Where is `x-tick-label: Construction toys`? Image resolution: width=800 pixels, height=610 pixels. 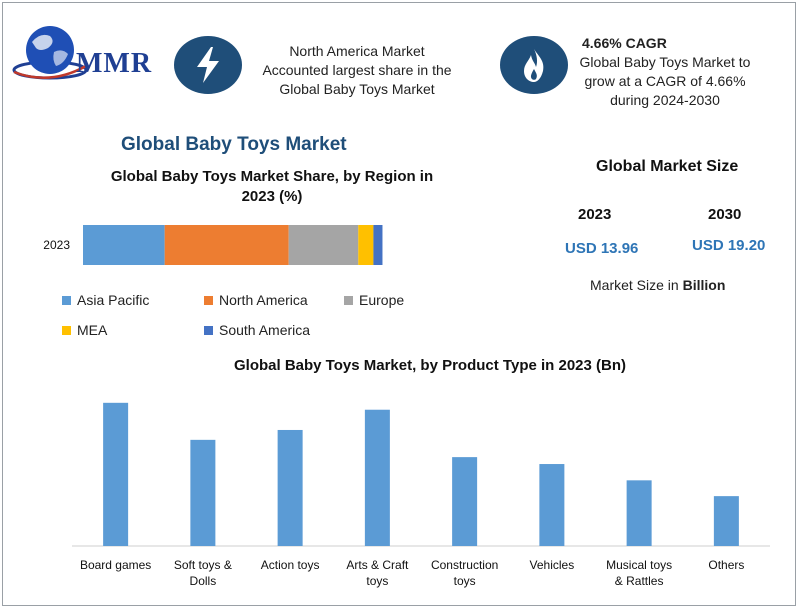
x-tick-label: Construction toys is located at coordinates (464, 573).